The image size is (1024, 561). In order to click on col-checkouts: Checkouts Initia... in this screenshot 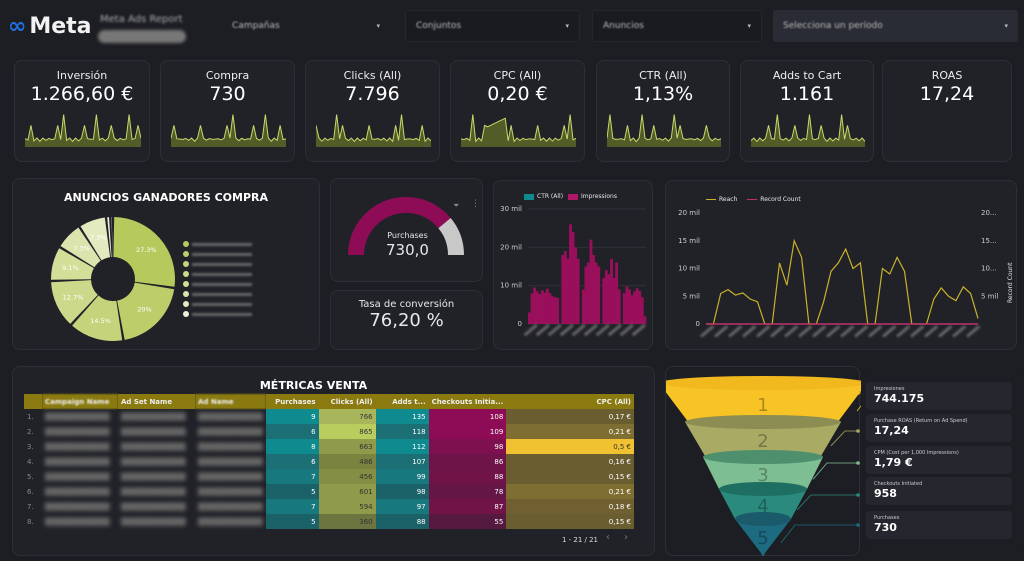, I will do `click(467, 401)`.